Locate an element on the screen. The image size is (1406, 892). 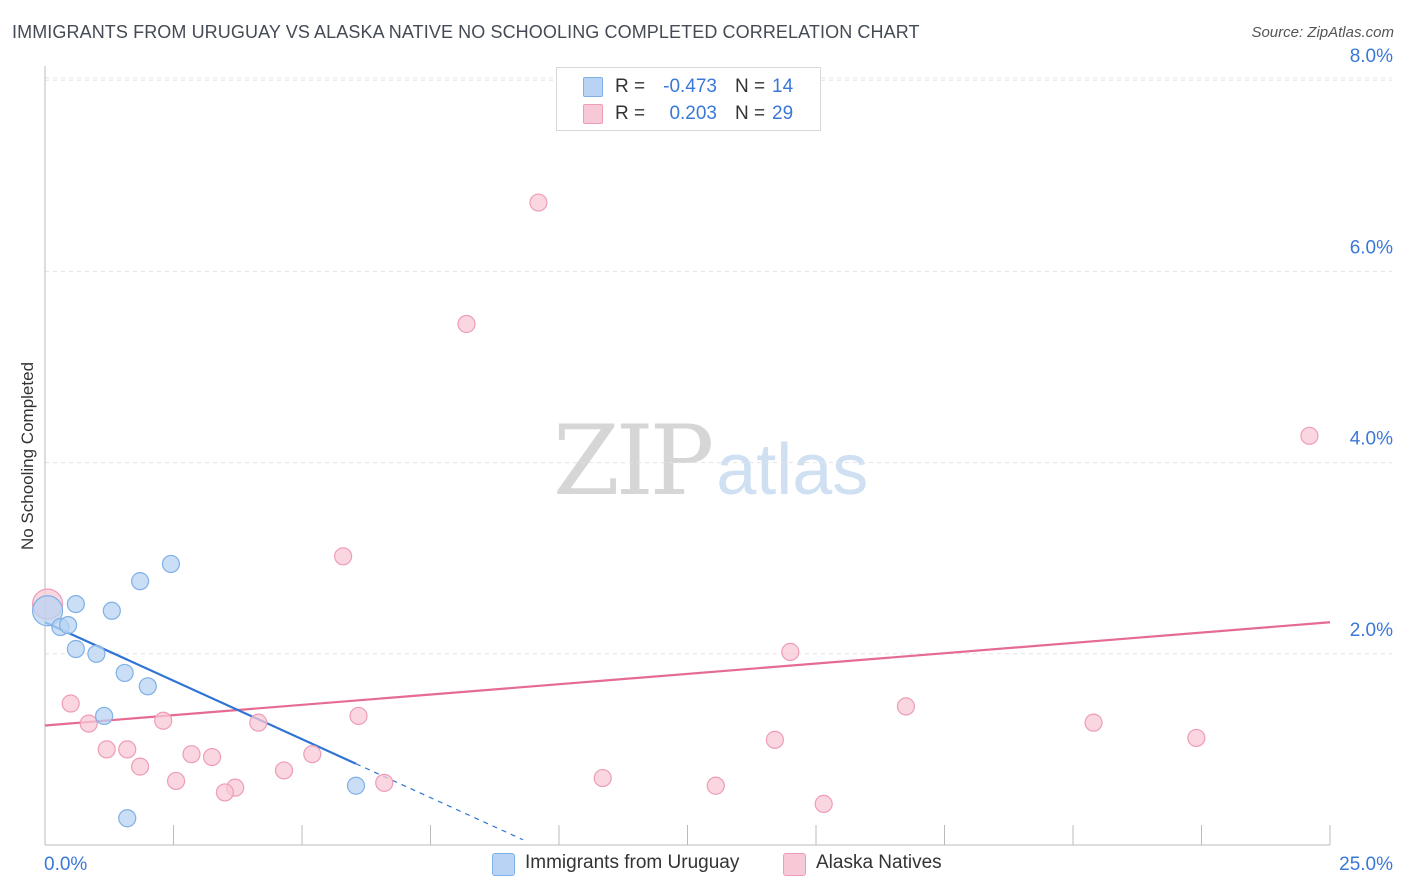
n-value-uruguay: 14 is located at coordinates (783, 86).